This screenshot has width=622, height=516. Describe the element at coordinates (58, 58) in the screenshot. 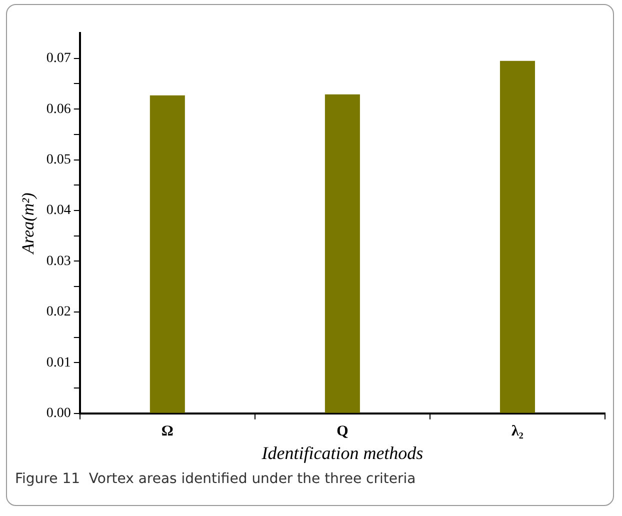

I see `y-tick-label: 0.07` at that location.